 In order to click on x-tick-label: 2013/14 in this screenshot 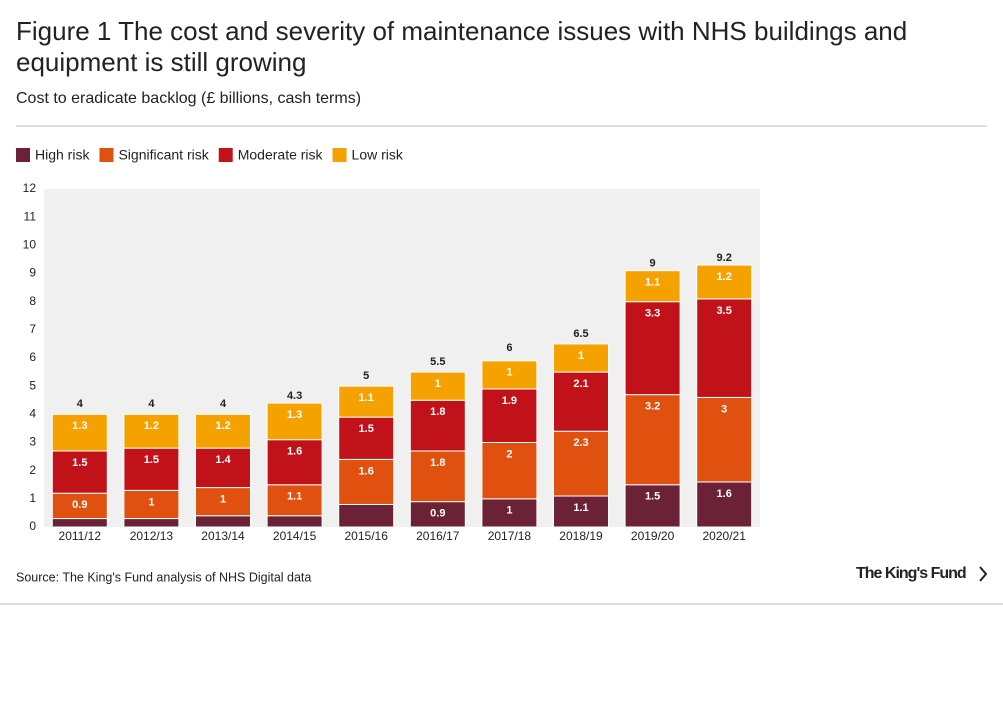, I will do `click(223, 536)`.